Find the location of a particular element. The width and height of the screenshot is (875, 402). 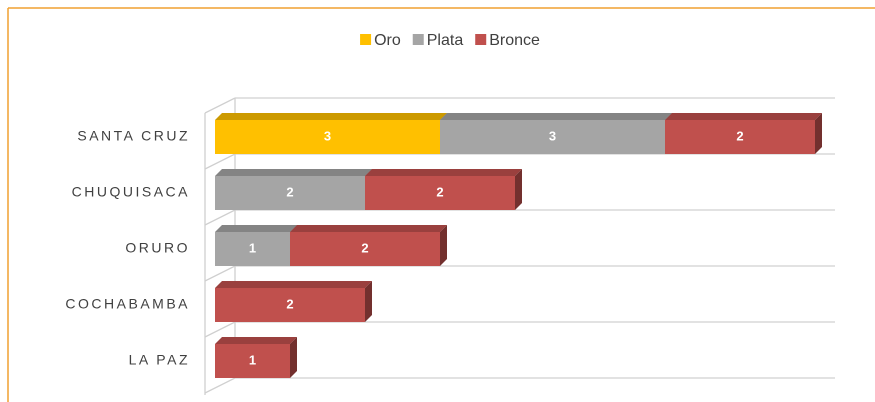

legend-label: Plata is located at coordinates (445, 40).